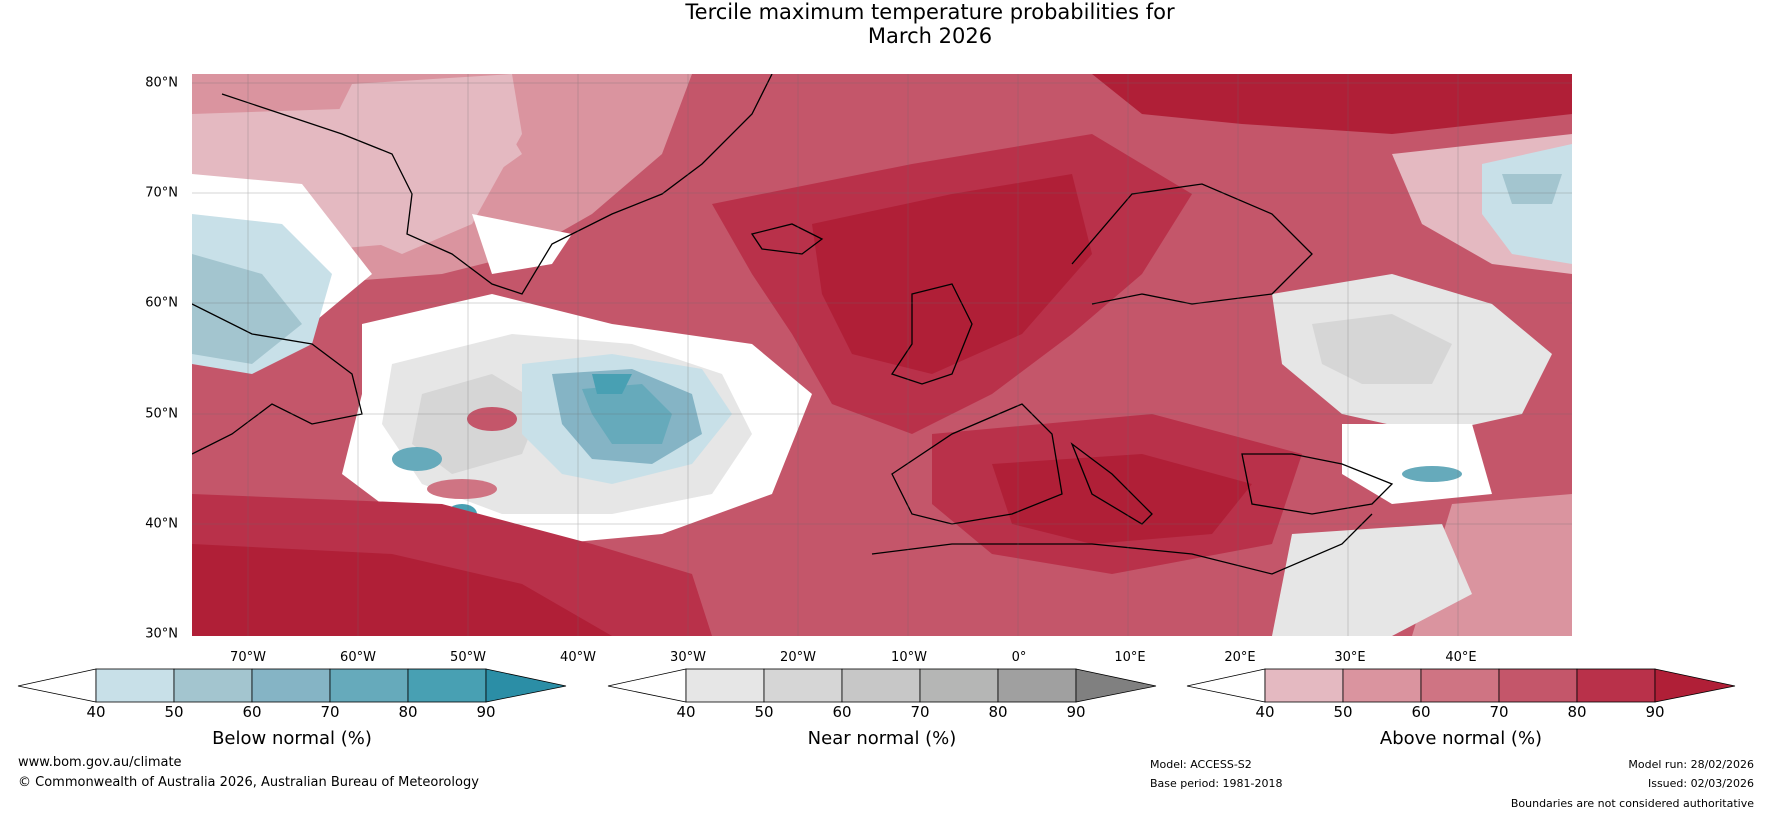 This screenshot has width=1770, height=816. Describe the element at coordinates (787, 239) in the screenshot. I see `iceland-coast` at that location.